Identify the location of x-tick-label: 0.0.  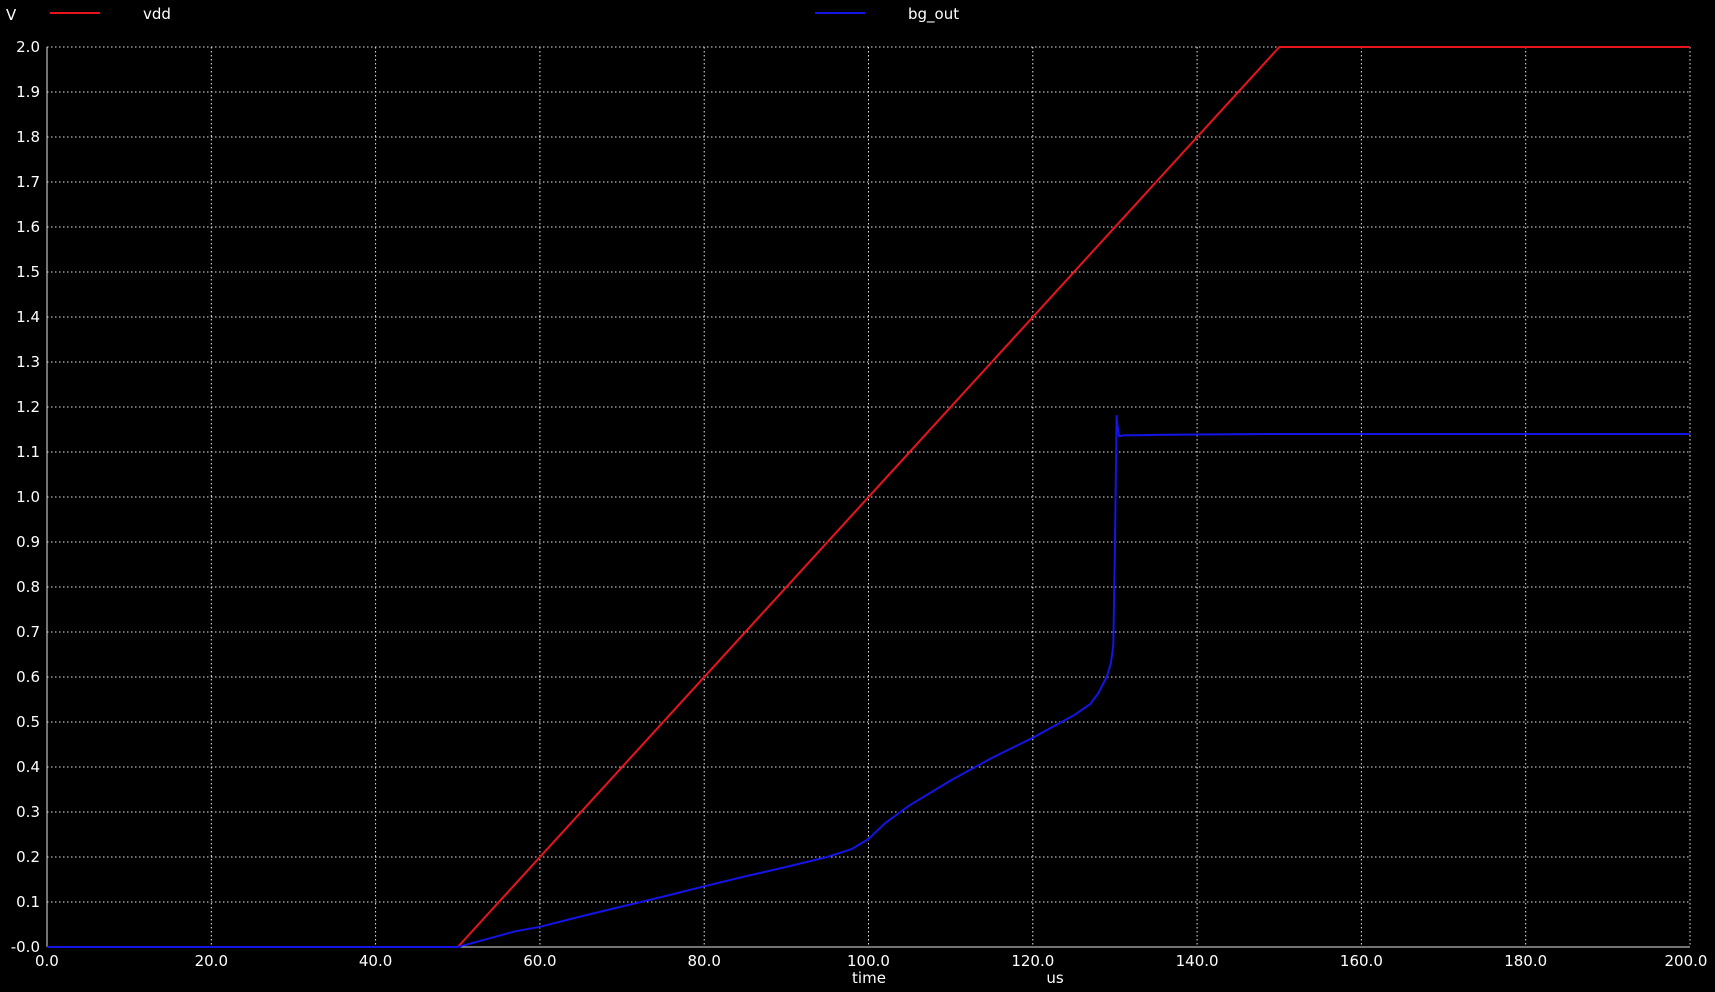
(47, 961).